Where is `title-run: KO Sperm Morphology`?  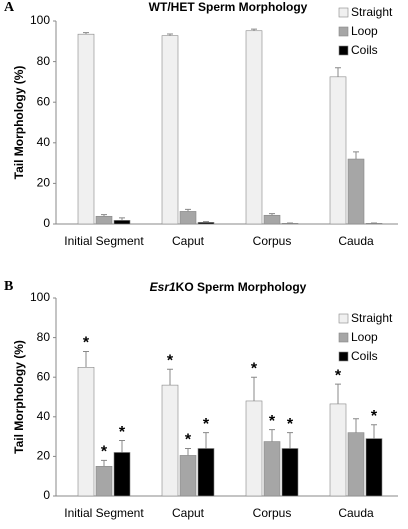
title-run: KO Sperm Morphology is located at coordinates (241, 287).